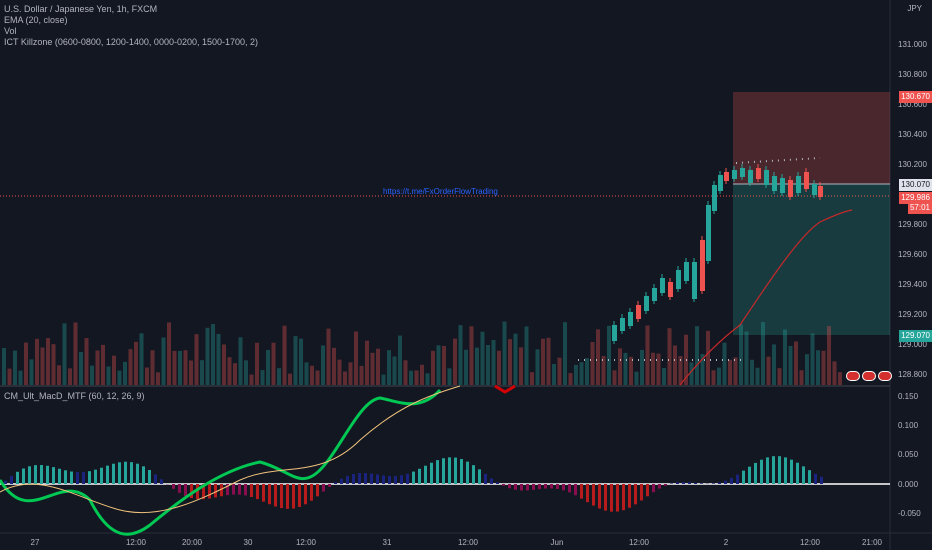  I want to click on price-axis-label: 130.800, so click(912, 74).